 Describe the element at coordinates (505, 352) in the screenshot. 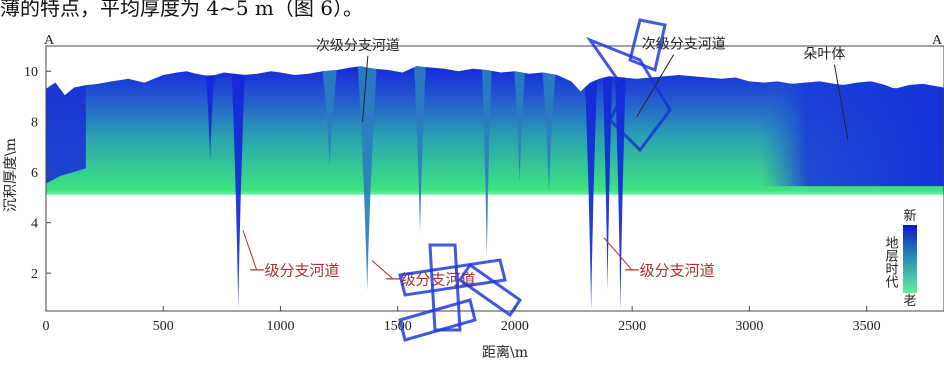

I see `x-axis-label: 距离\m` at that location.